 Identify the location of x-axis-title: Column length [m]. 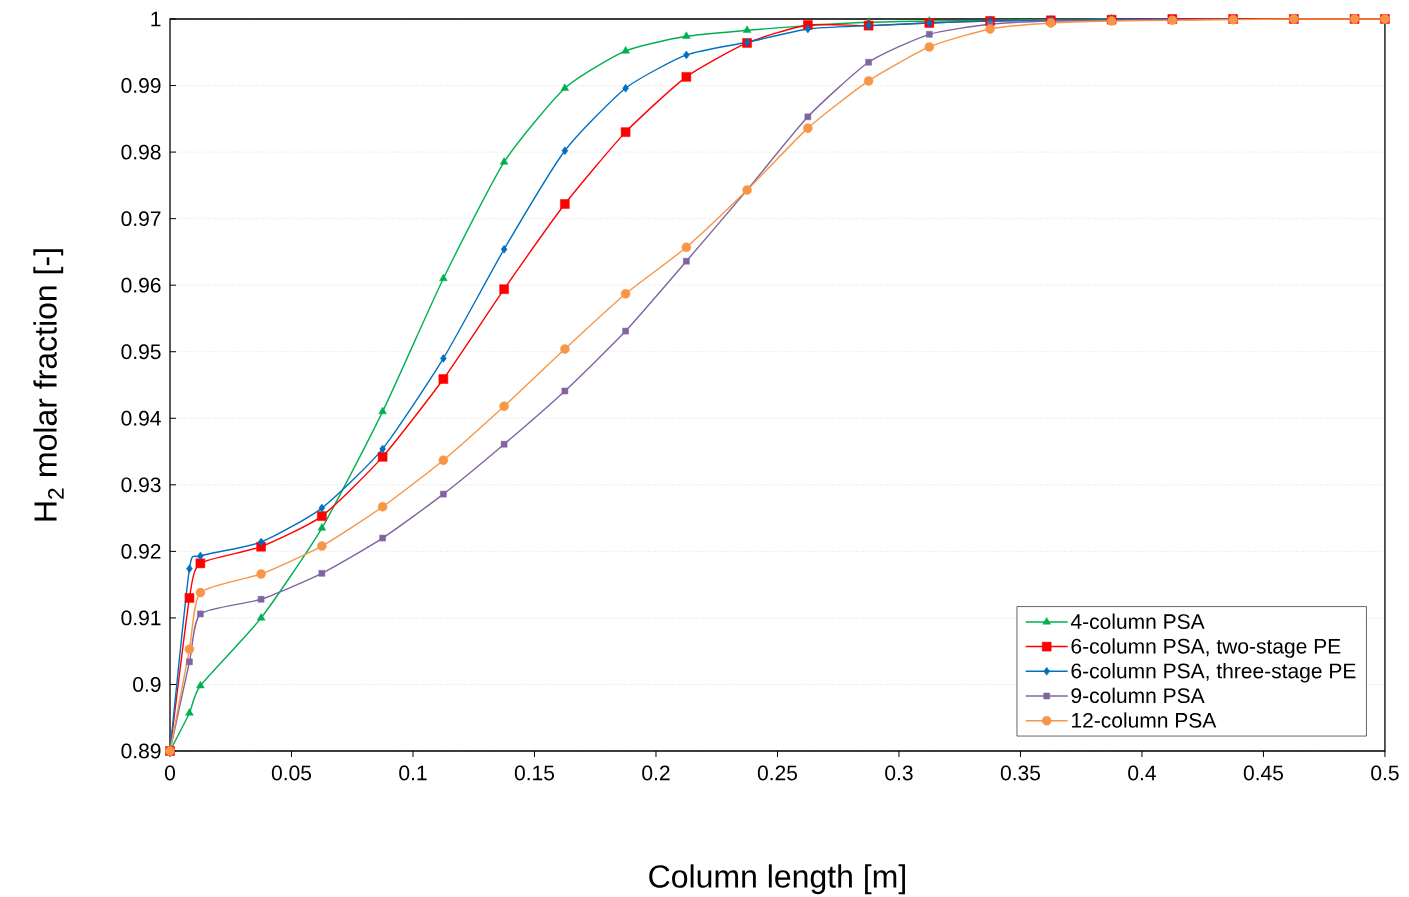
(777, 879).